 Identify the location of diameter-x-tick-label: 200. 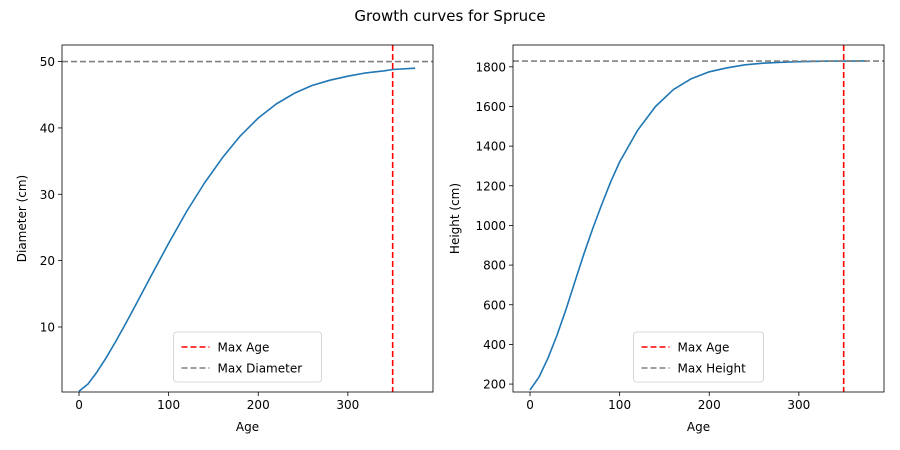
(258, 405).